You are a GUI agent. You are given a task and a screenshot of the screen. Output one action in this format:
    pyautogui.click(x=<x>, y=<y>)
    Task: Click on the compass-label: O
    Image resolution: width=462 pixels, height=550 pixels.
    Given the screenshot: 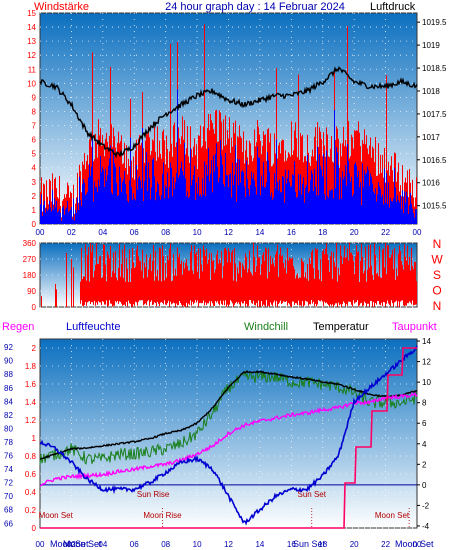 What is the action you would take?
    pyautogui.click(x=436, y=291)
    